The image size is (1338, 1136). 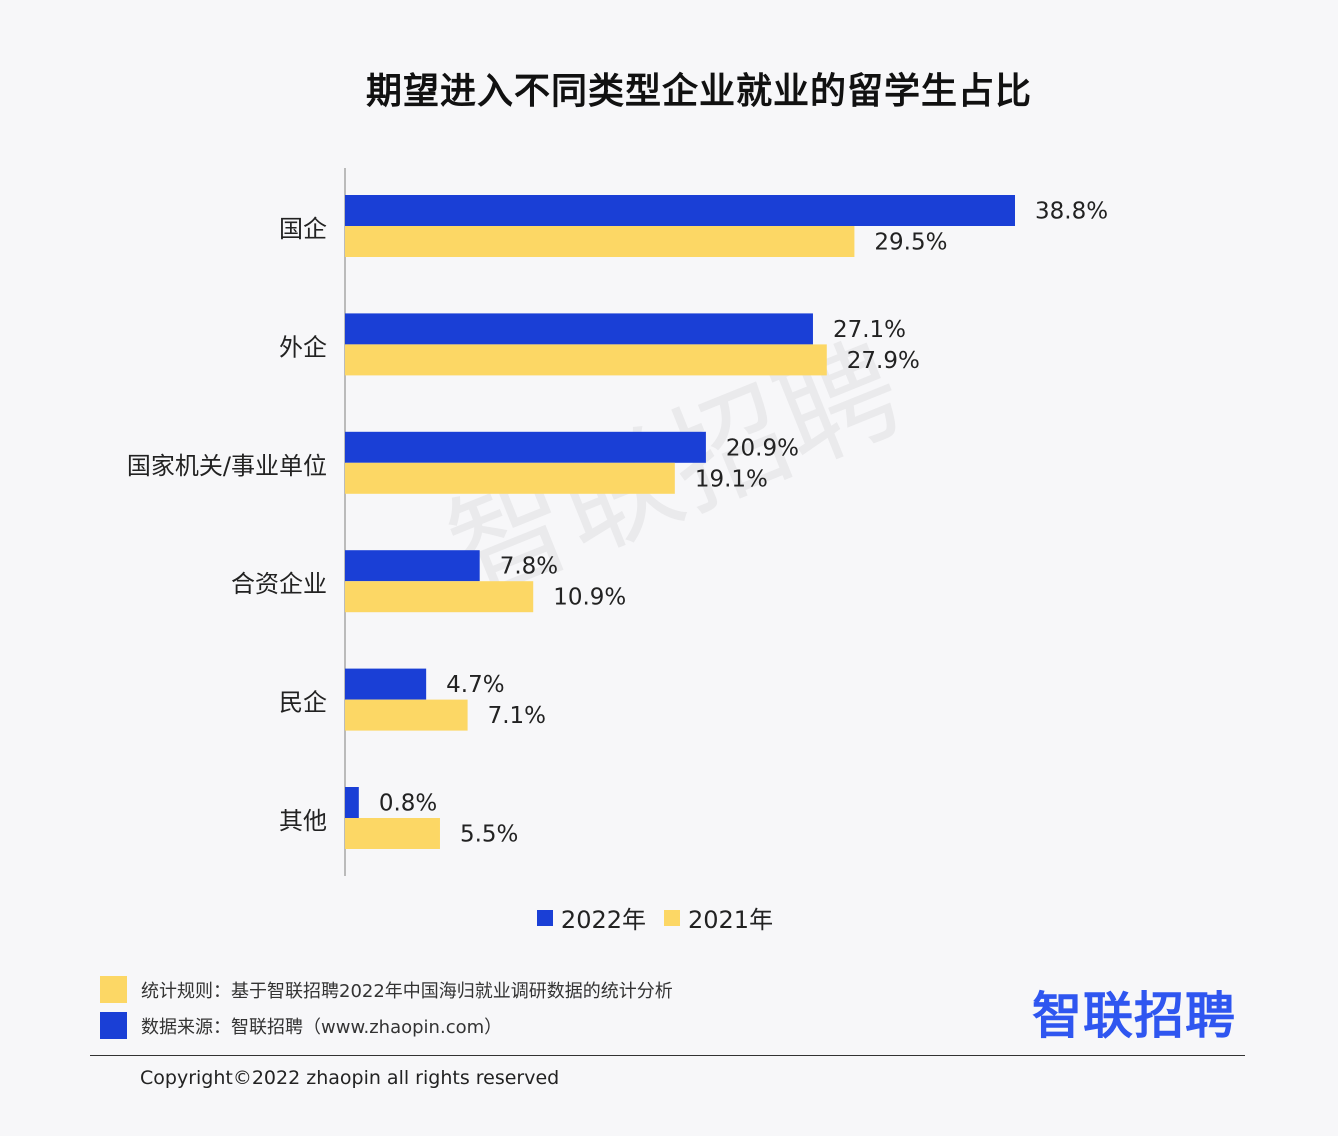 What do you see at coordinates (303, 703) in the screenshot?
I see `category-label: 民企` at bounding box center [303, 703].